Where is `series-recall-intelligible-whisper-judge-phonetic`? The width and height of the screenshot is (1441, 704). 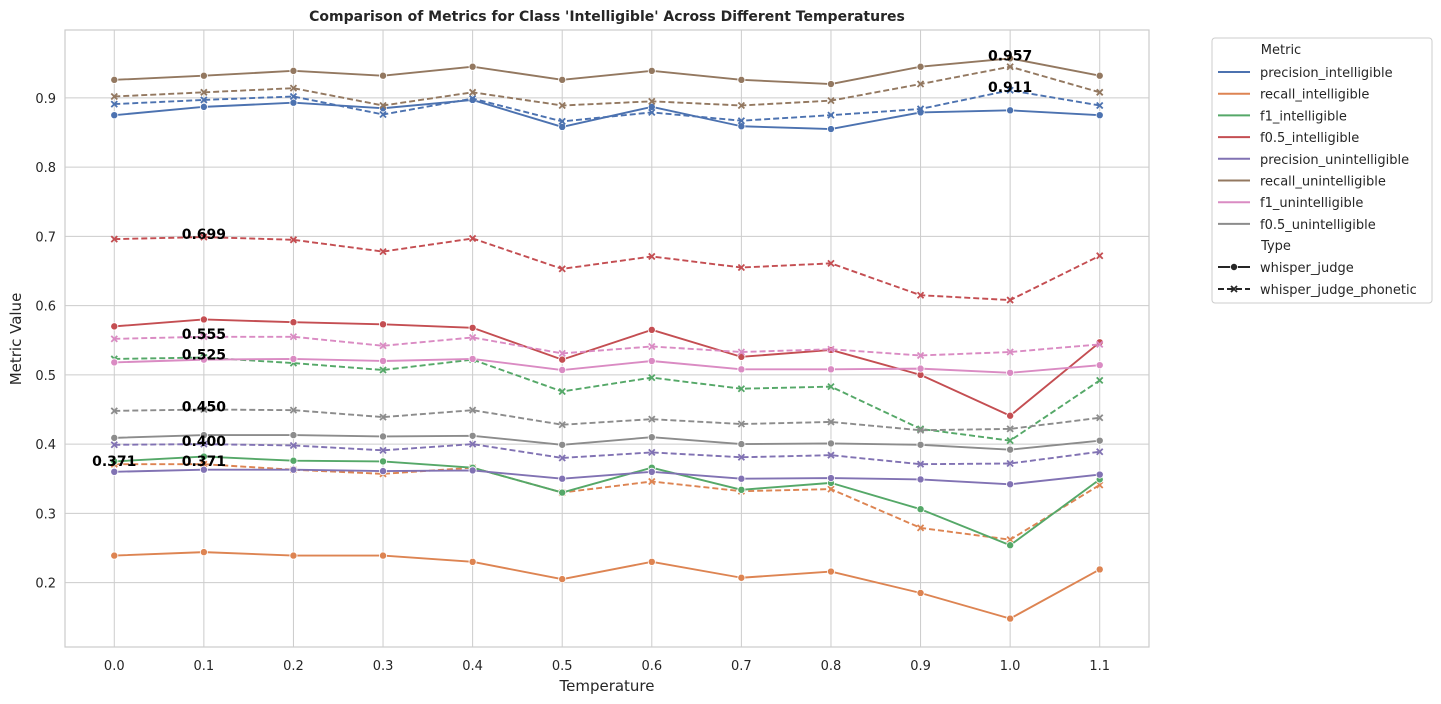 series-recall-intelligible-whisper-judge-phonetic is located at coordinates (607, 502).